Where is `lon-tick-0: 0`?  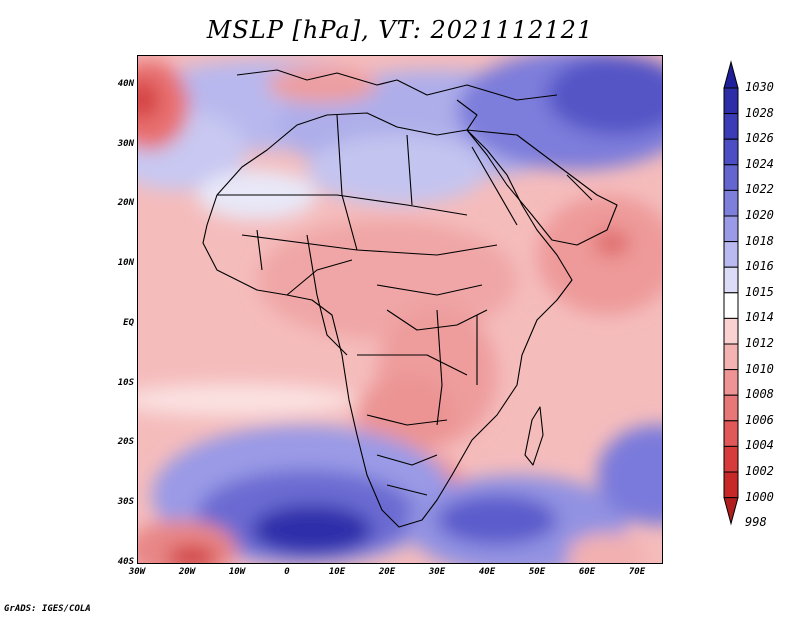 lon-tick-0: 0 is located at coordinates (287, 572).